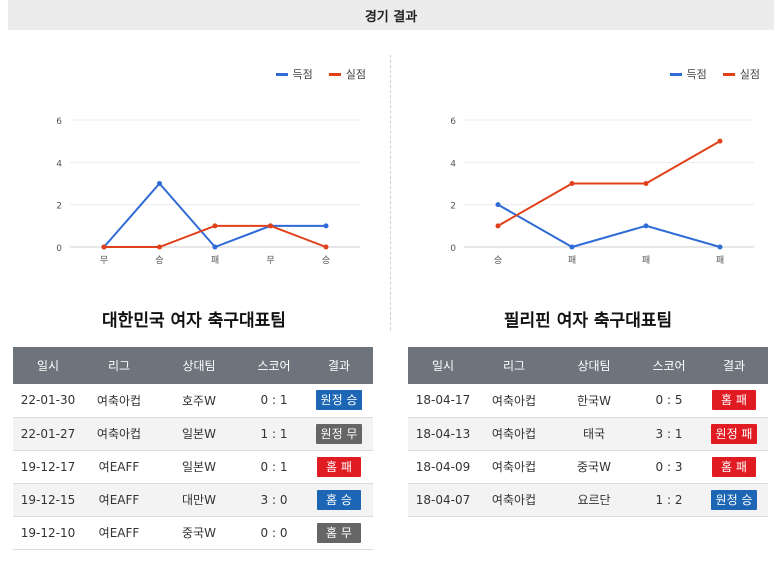  What do you see at coordinates (728, 74) in the screenshot?
I see `legend-swatch-conceded` at bounding box center [728, 74].